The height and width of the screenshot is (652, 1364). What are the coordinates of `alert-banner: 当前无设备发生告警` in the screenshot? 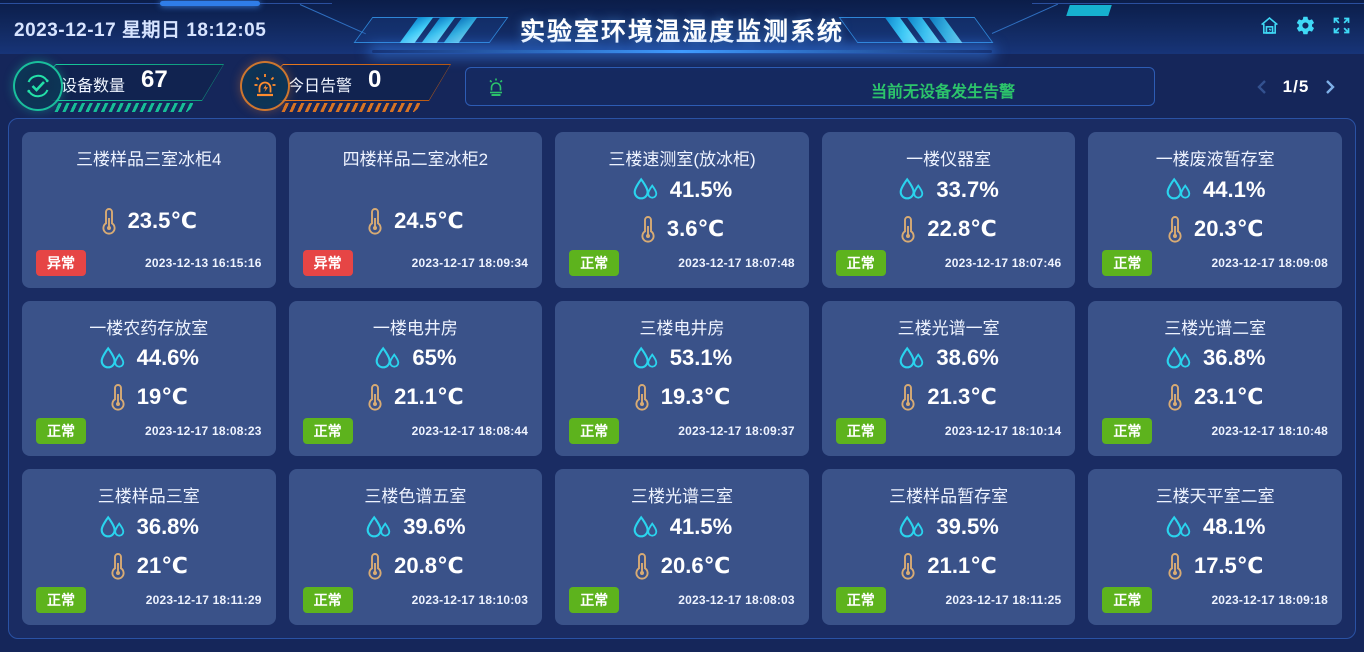 It's located at (810, 86).